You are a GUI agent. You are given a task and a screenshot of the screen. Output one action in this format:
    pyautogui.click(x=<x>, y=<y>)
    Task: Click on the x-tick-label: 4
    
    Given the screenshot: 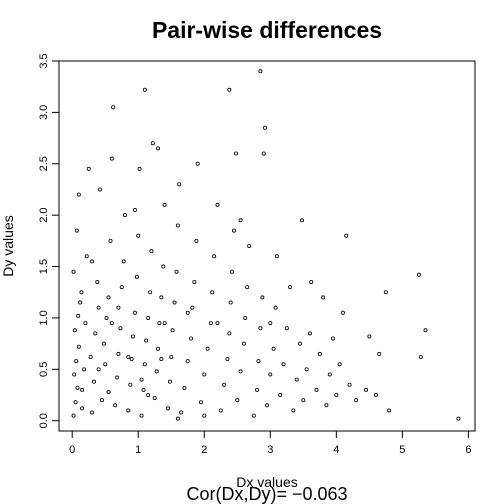 What is the action you would take?
    pyautogui.click(x=336, y=450)
    